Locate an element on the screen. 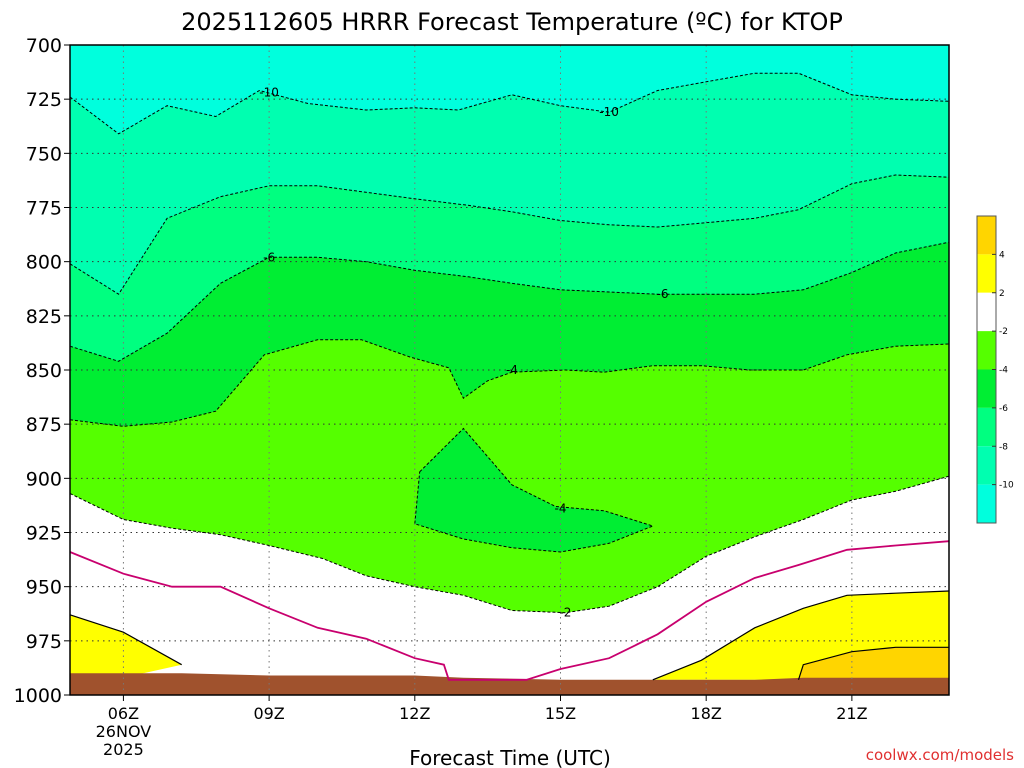 This screenshot has height=768, width=1024. y-axis: 700 725 750 775 800 825 850 875 900 925 950 975 1000 is located at coordinates (42, 371).